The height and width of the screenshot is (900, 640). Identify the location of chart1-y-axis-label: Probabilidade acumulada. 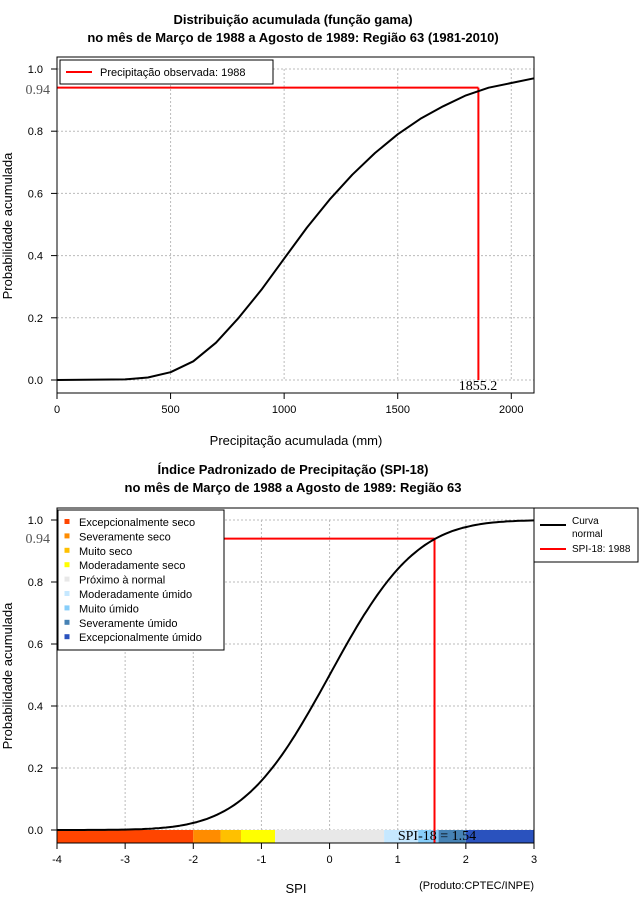
(7, 225).